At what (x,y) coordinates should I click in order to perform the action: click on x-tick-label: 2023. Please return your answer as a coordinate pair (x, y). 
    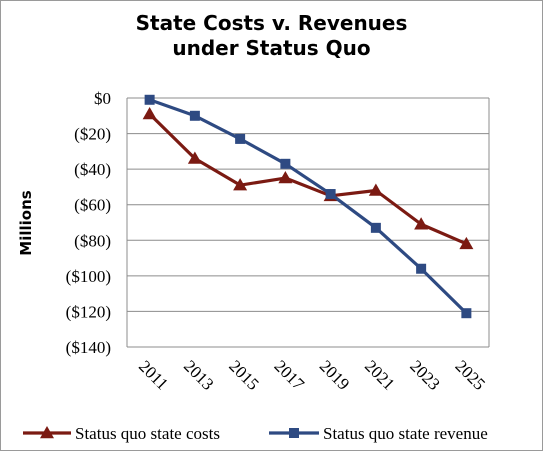
    Looking at the image, I should click on (424, 374).